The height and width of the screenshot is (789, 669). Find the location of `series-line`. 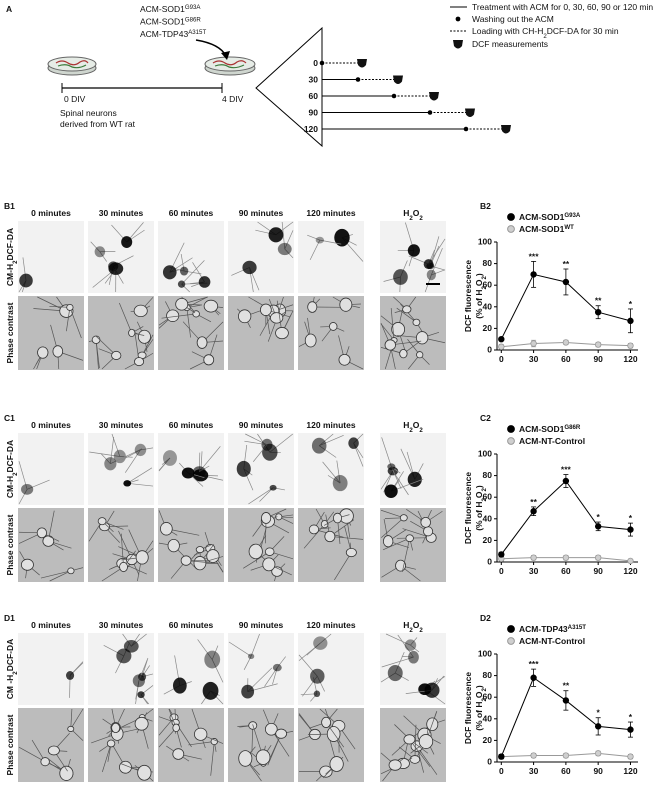

series-line is located at coordinates (565, 517).